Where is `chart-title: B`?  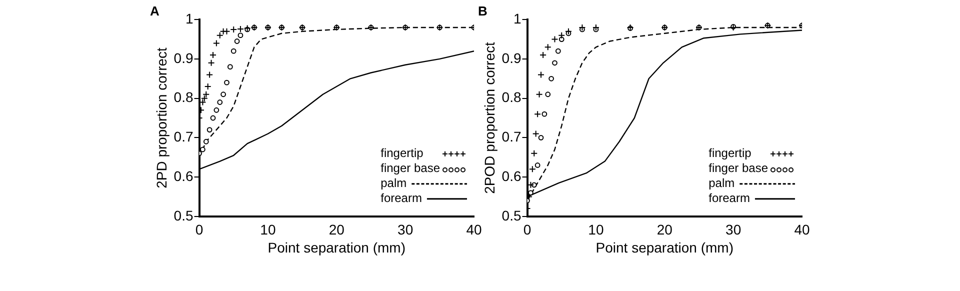 chart-title: B is located at coordinates (483, 10).